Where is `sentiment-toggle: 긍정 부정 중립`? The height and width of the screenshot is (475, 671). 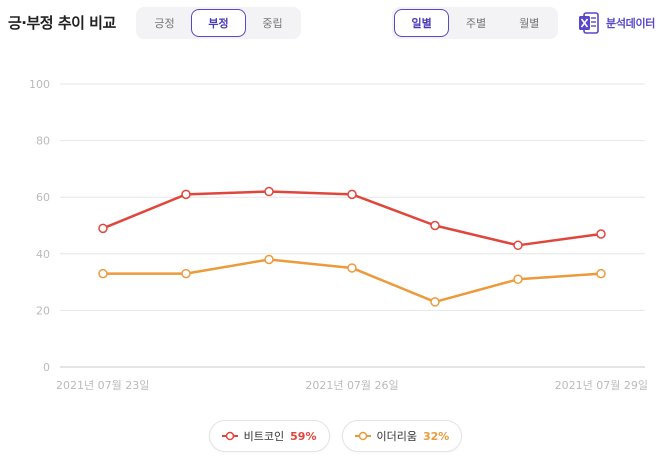
sentiment-toggle: 긍정 부정 중립 is located at coordinates (218, 23).